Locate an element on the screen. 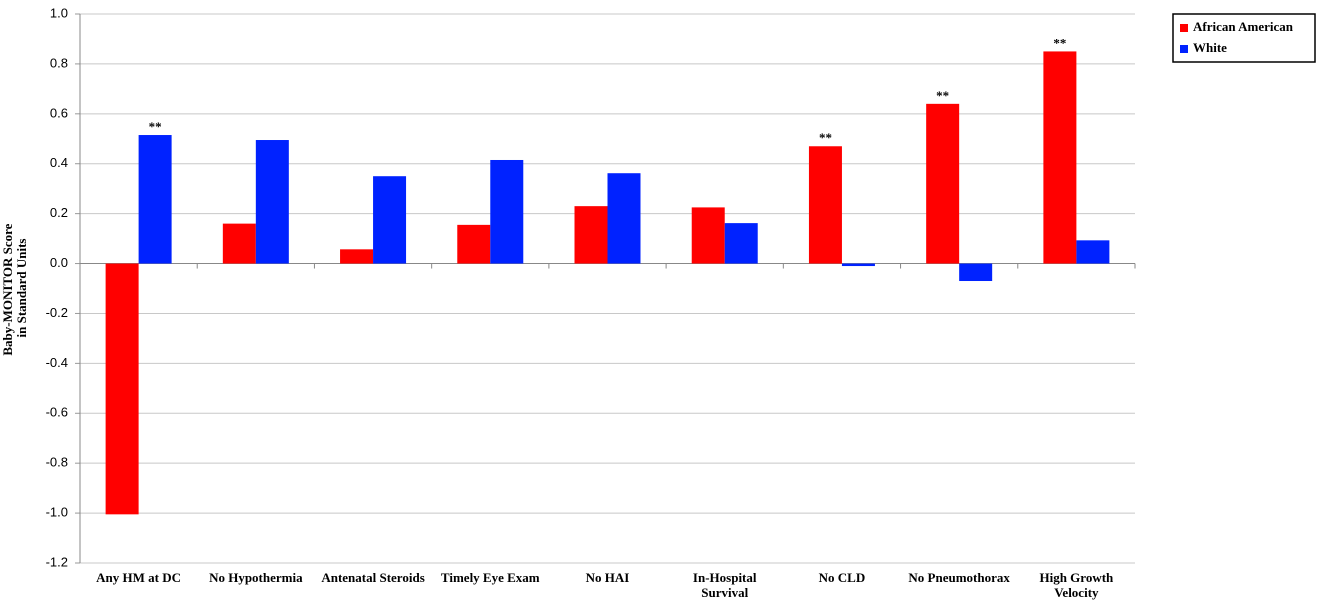  x-tick-label: No HAI is located at coordinates (608, 577).